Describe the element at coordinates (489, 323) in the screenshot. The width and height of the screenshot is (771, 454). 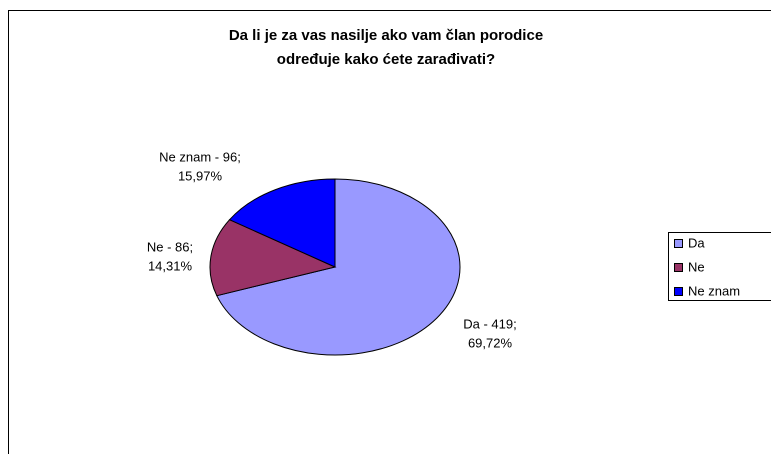
I see `data-label: Da - 419;` at that location.